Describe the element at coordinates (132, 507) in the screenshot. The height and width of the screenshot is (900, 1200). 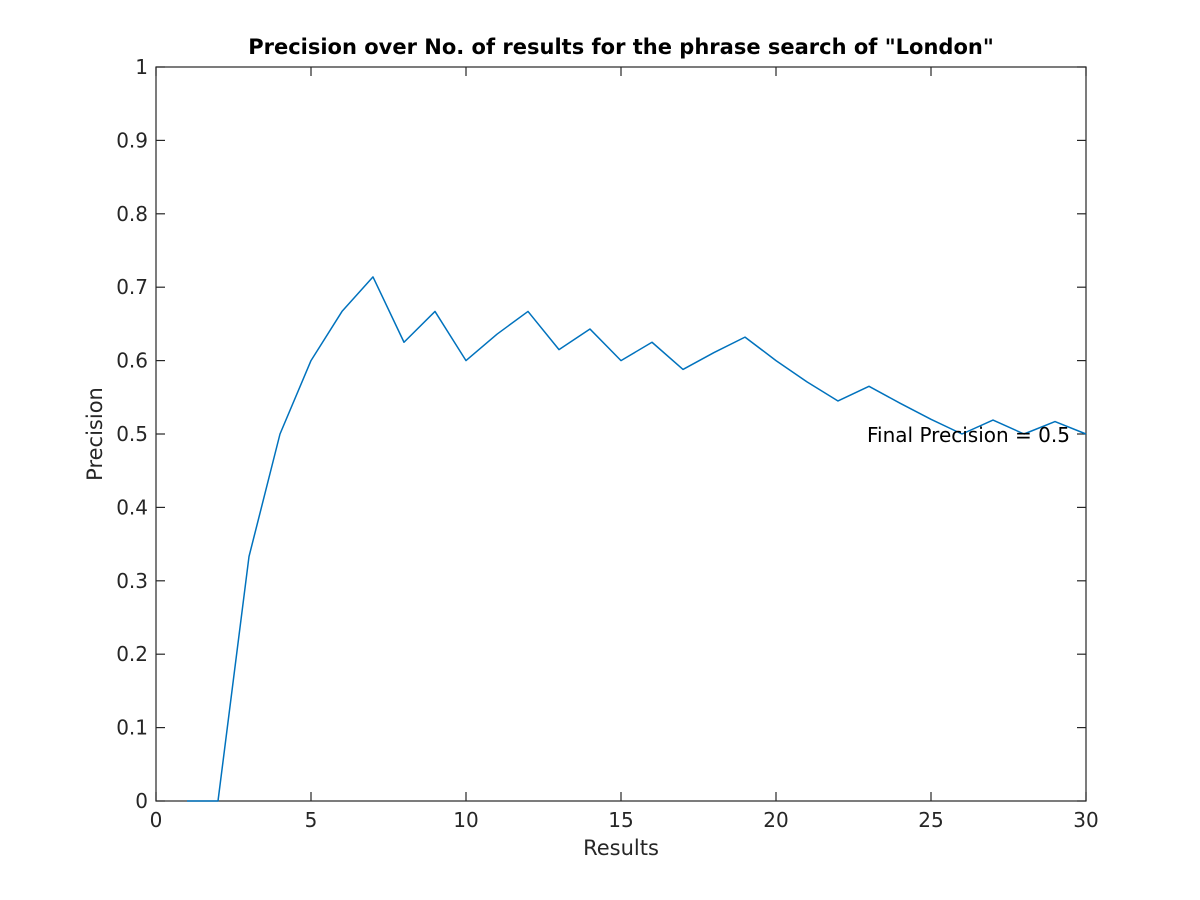
I see `y-tick-label: 0.4` at that location.